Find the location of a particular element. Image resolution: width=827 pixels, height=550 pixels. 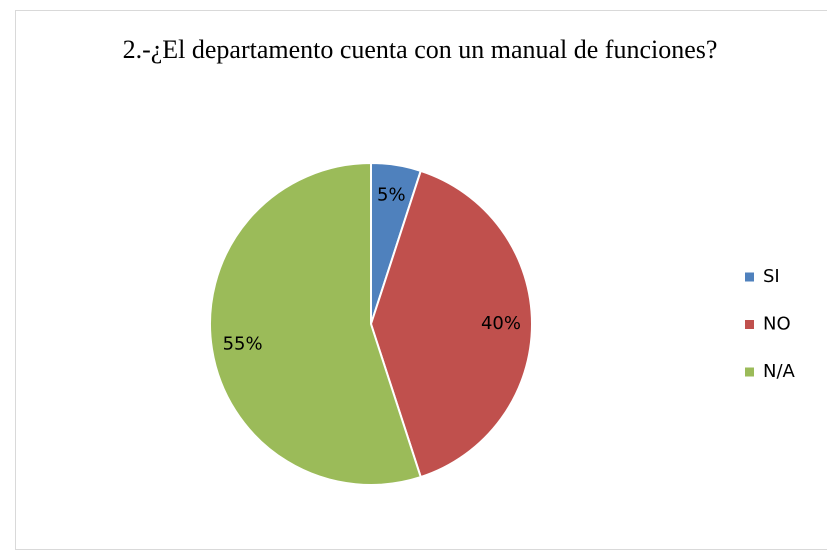

legend-label: NO is located at coordinates (777, 324).